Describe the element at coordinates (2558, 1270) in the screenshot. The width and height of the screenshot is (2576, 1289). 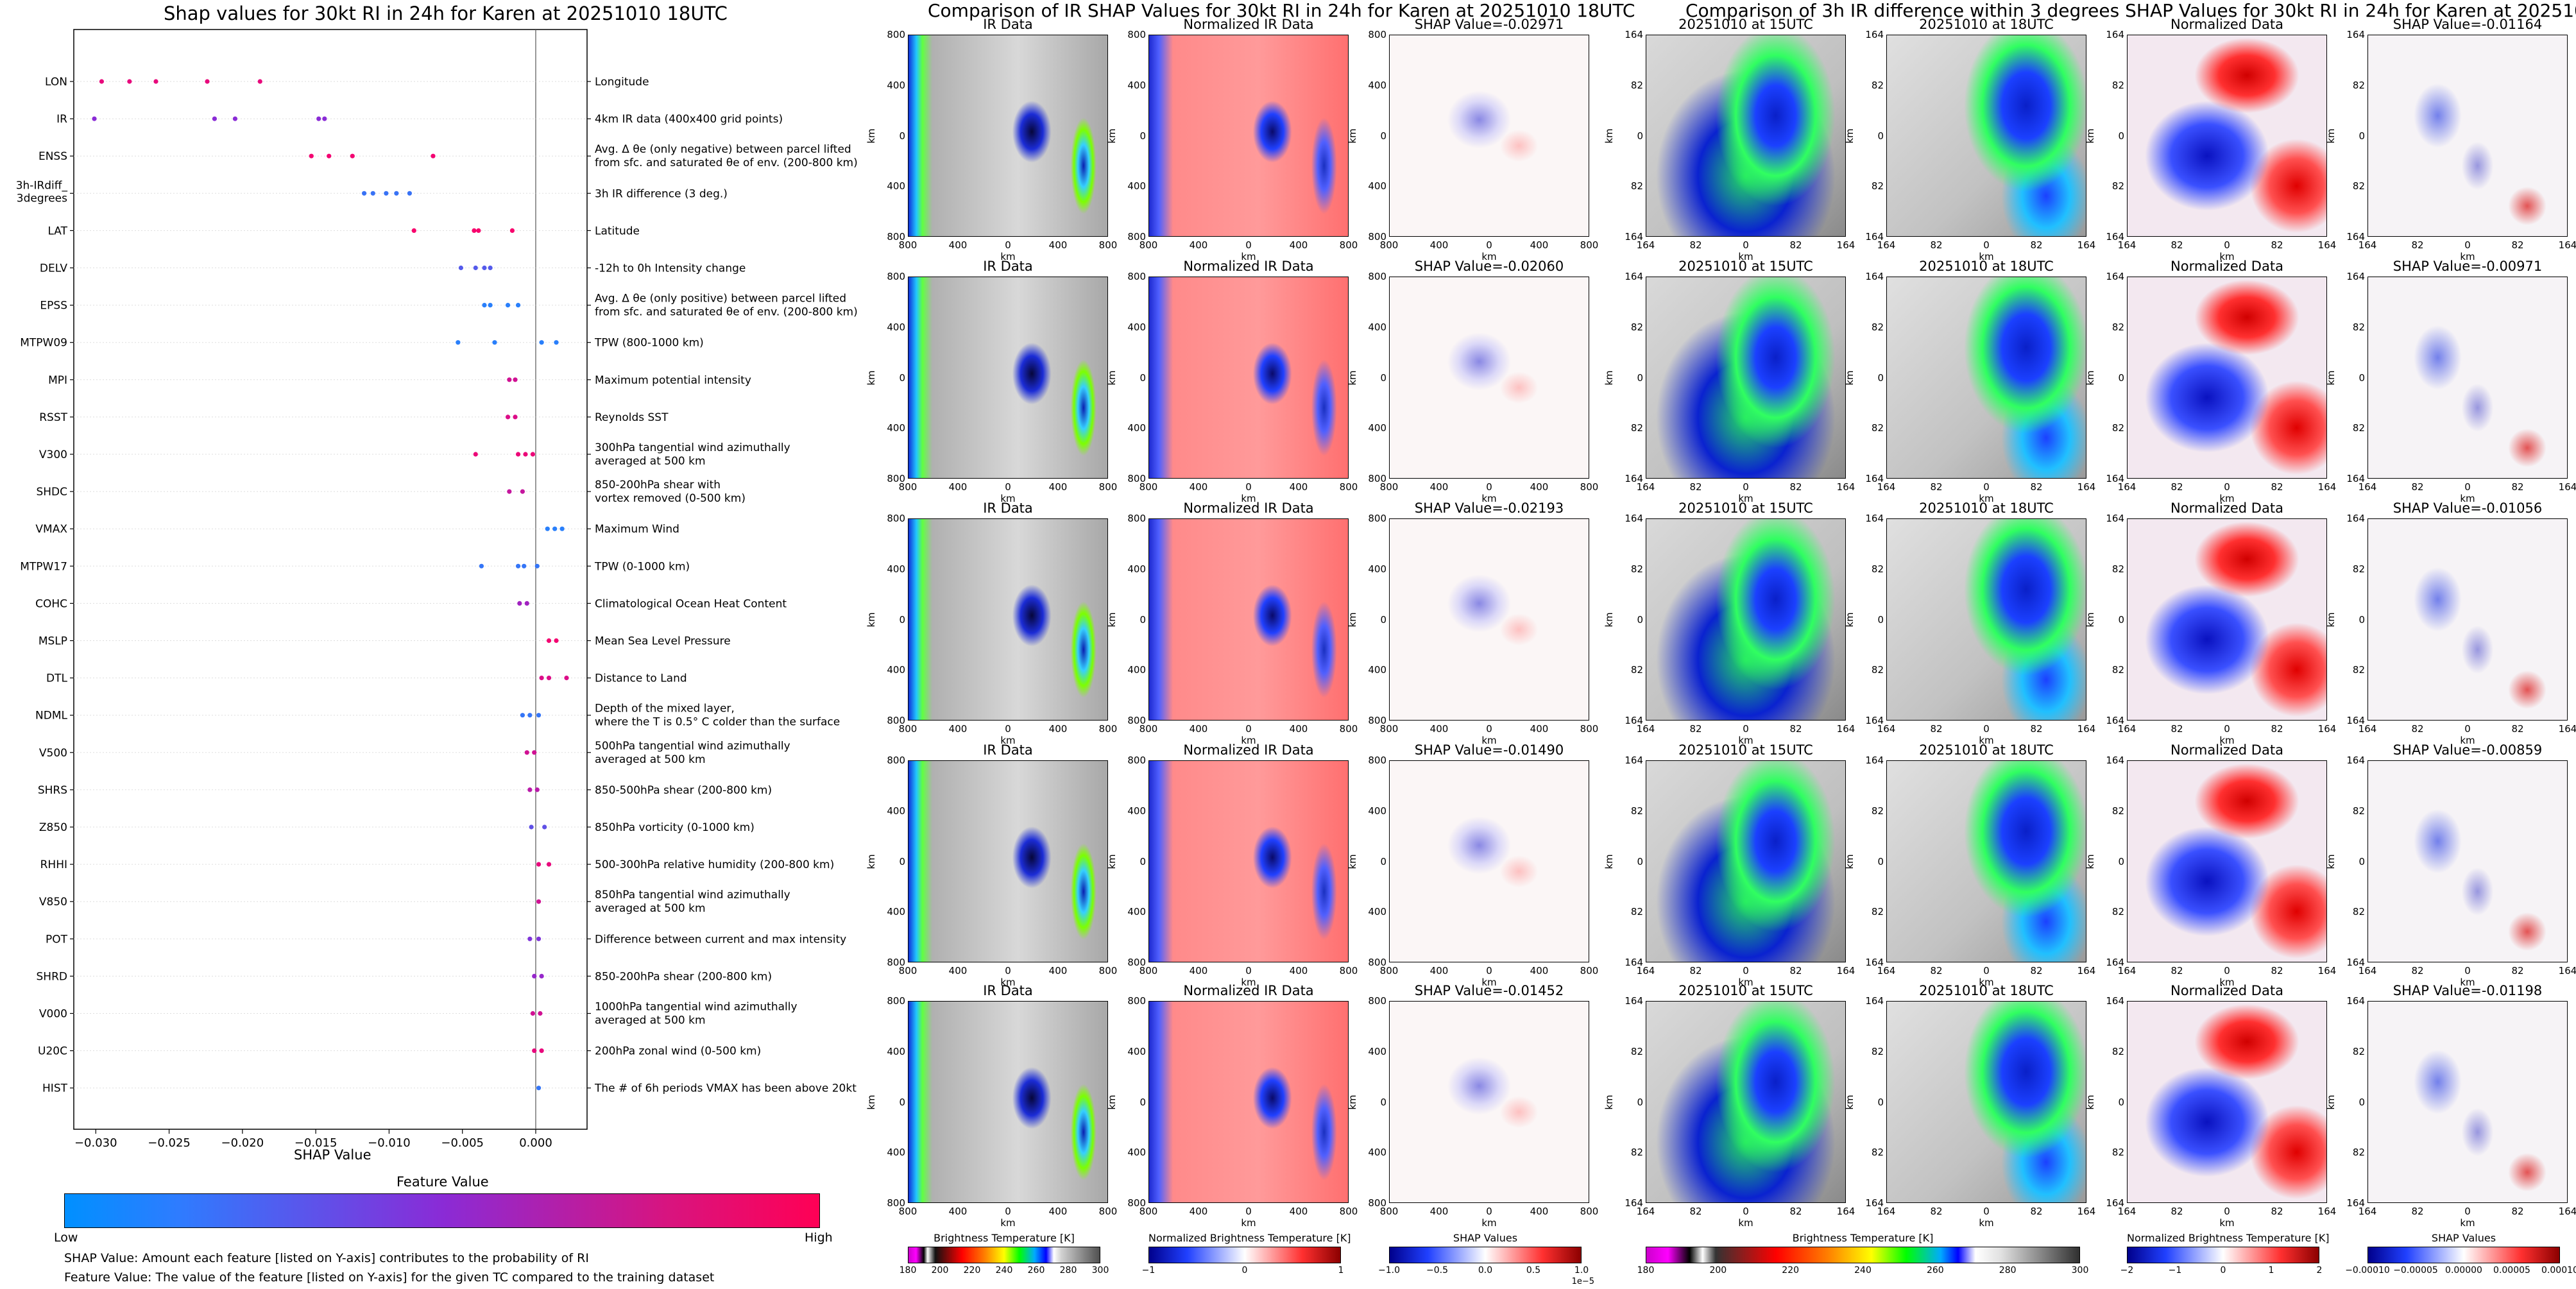
I see `colorbar-tick-label: 0.00010` at that location.